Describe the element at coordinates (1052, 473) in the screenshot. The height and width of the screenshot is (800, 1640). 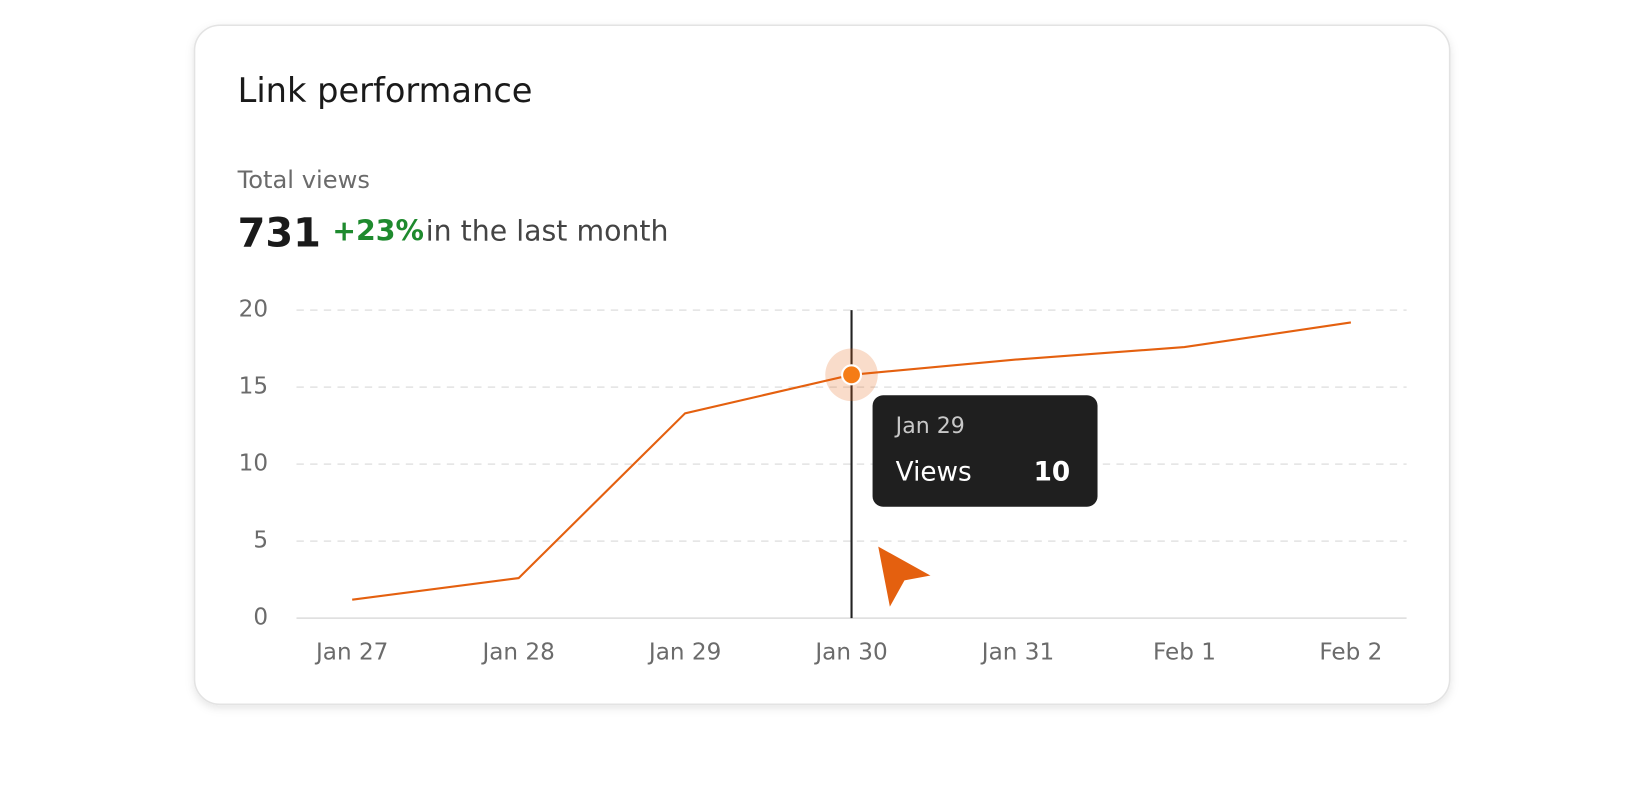
I see `tooltip-value: 10` at that location.